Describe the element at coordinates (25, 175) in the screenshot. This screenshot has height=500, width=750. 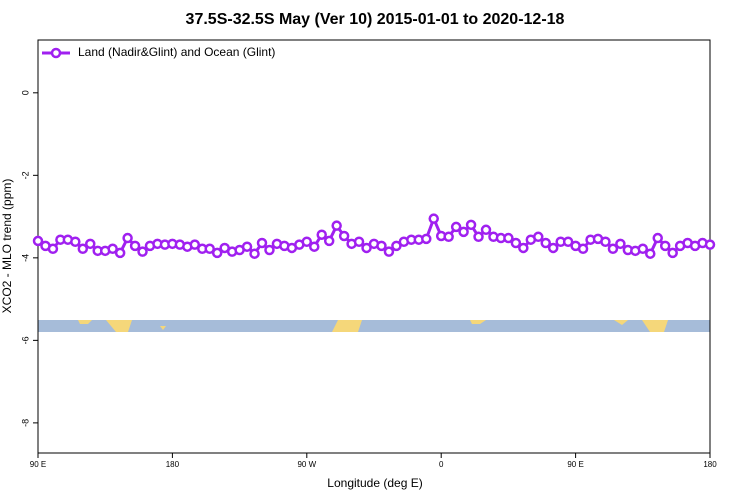
I see `y-tick-label: -2` at that location.